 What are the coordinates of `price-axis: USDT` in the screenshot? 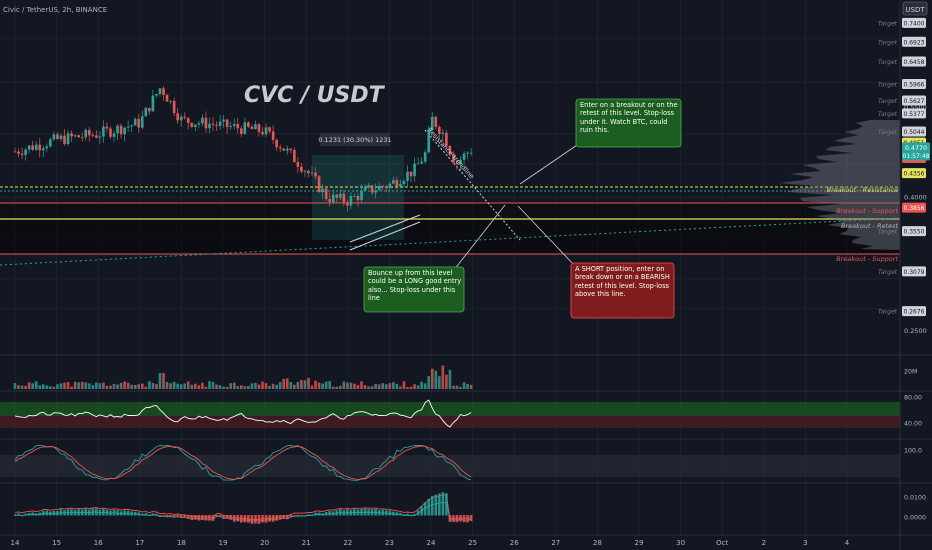 It's located at (915, 8).